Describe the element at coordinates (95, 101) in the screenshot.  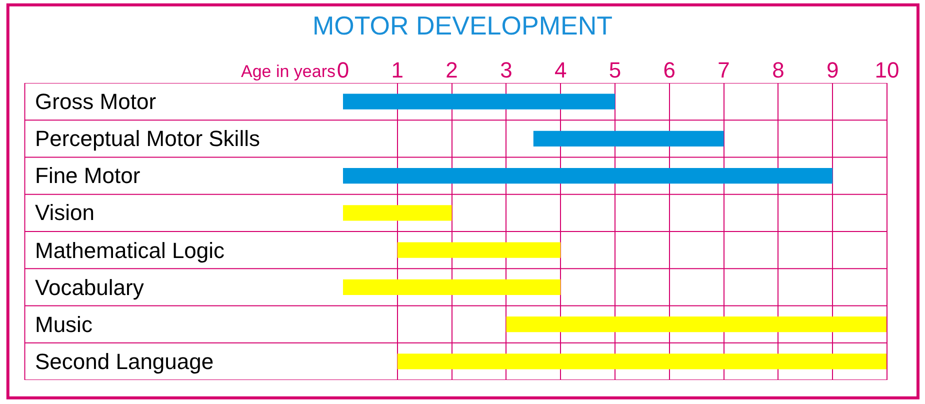
I see `y-tick-label: Gross Motor` at that location.